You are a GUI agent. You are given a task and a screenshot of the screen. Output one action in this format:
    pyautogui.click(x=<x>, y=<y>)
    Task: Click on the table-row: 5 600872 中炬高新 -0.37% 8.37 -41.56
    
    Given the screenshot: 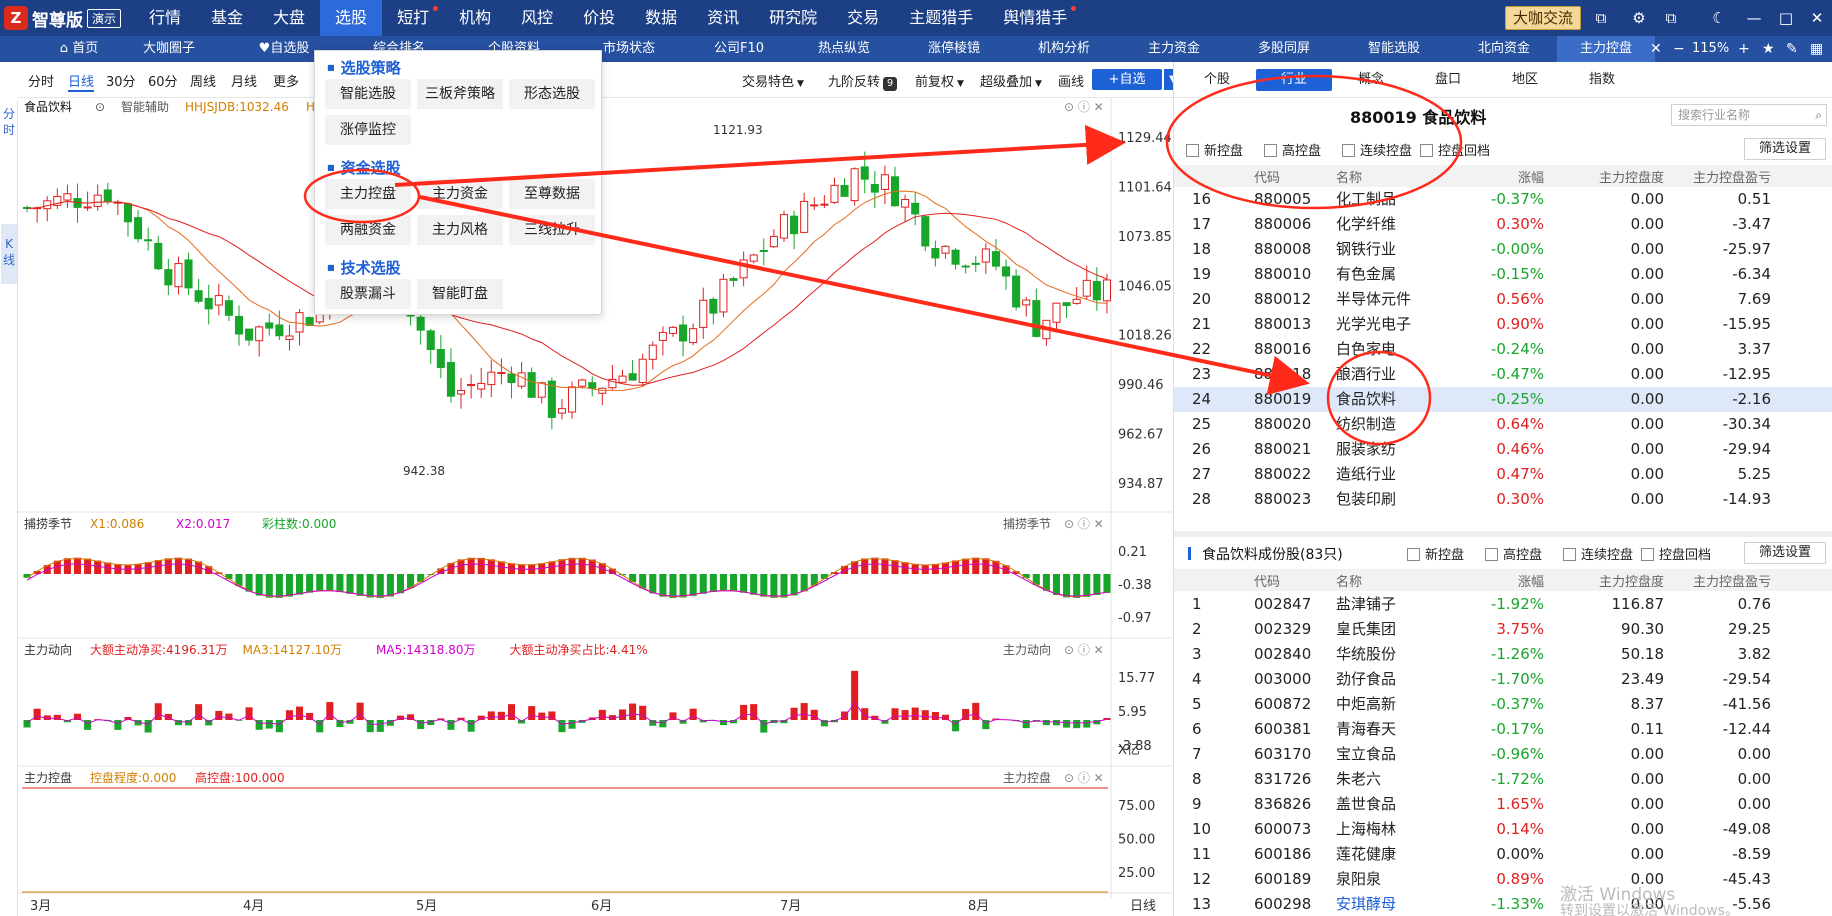 What is the action you would take?
    pyautogui.click(x=1503, y=704)
    